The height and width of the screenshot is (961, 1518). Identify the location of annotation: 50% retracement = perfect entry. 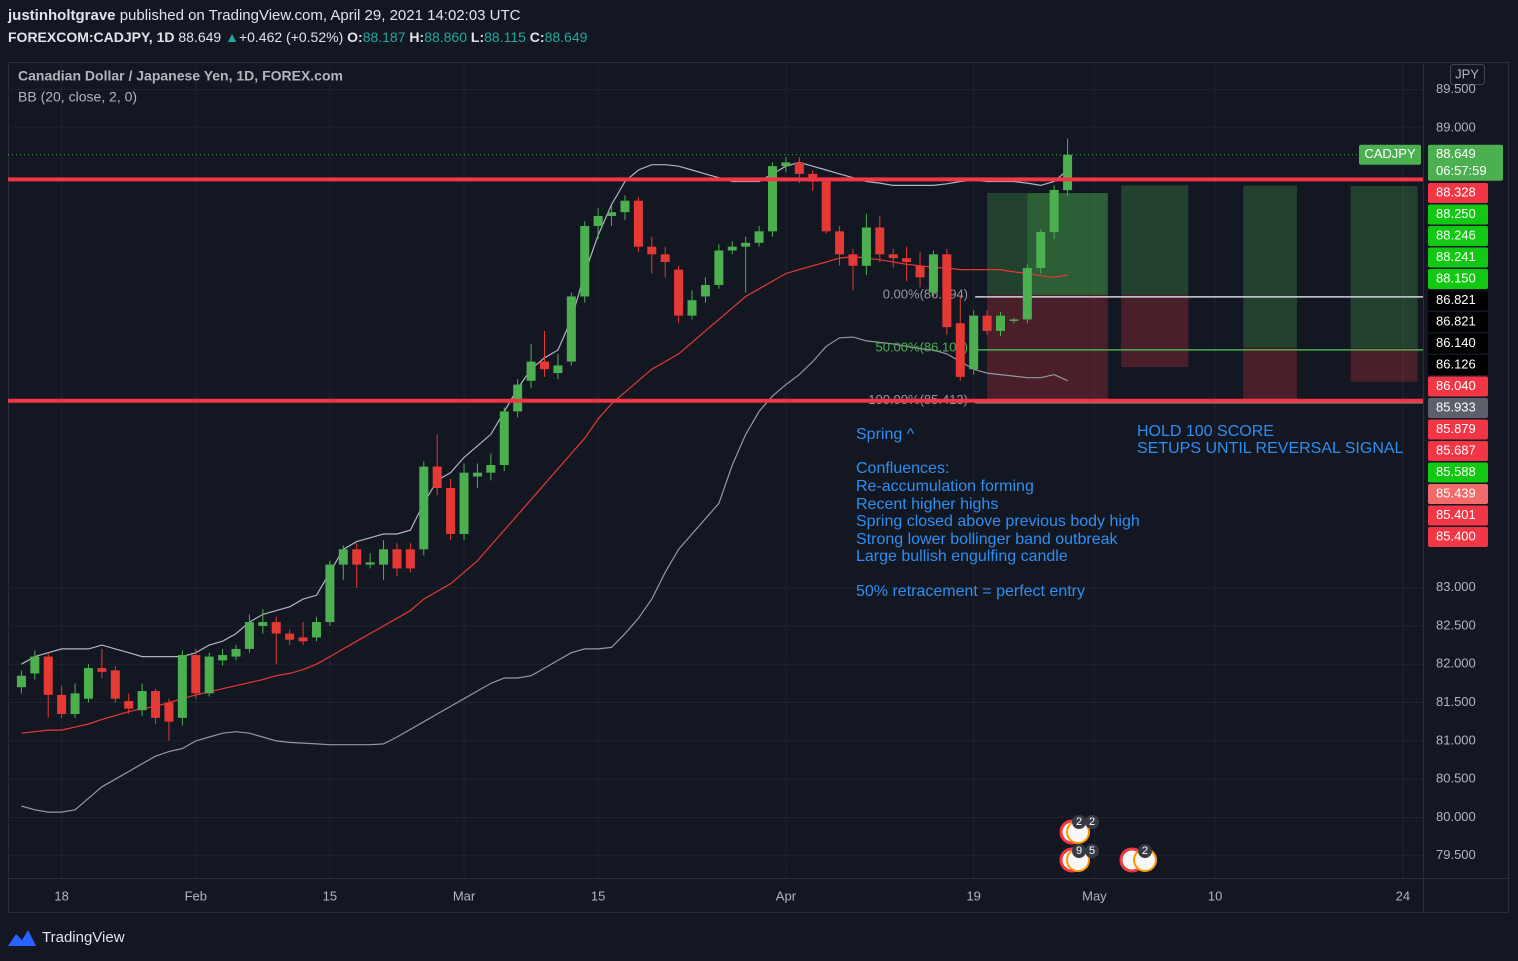
(970, 591).